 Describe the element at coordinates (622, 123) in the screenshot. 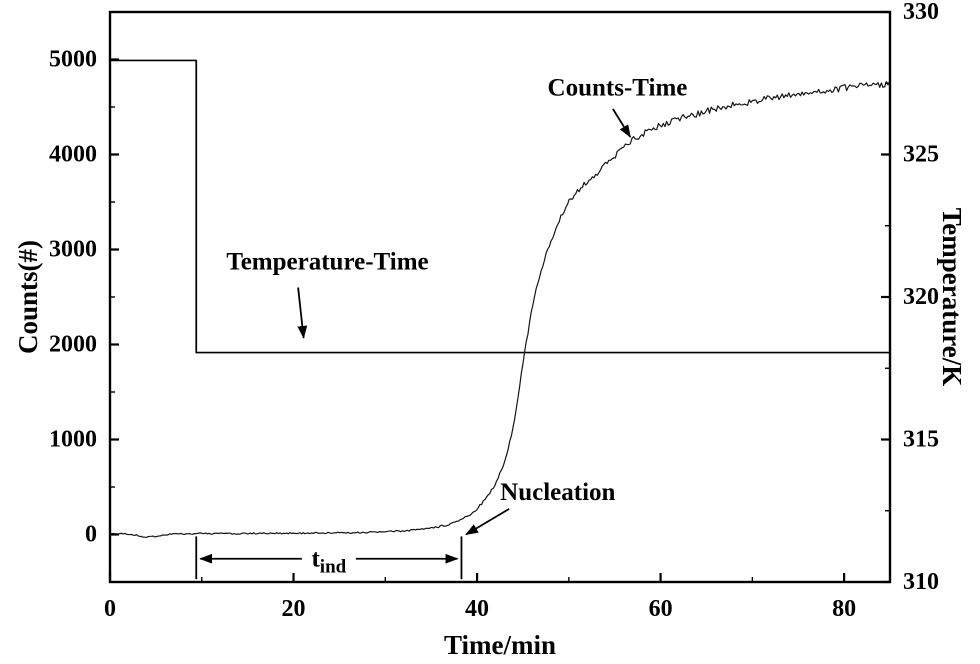

I see `annotation-counts-time-arrow` at that location.